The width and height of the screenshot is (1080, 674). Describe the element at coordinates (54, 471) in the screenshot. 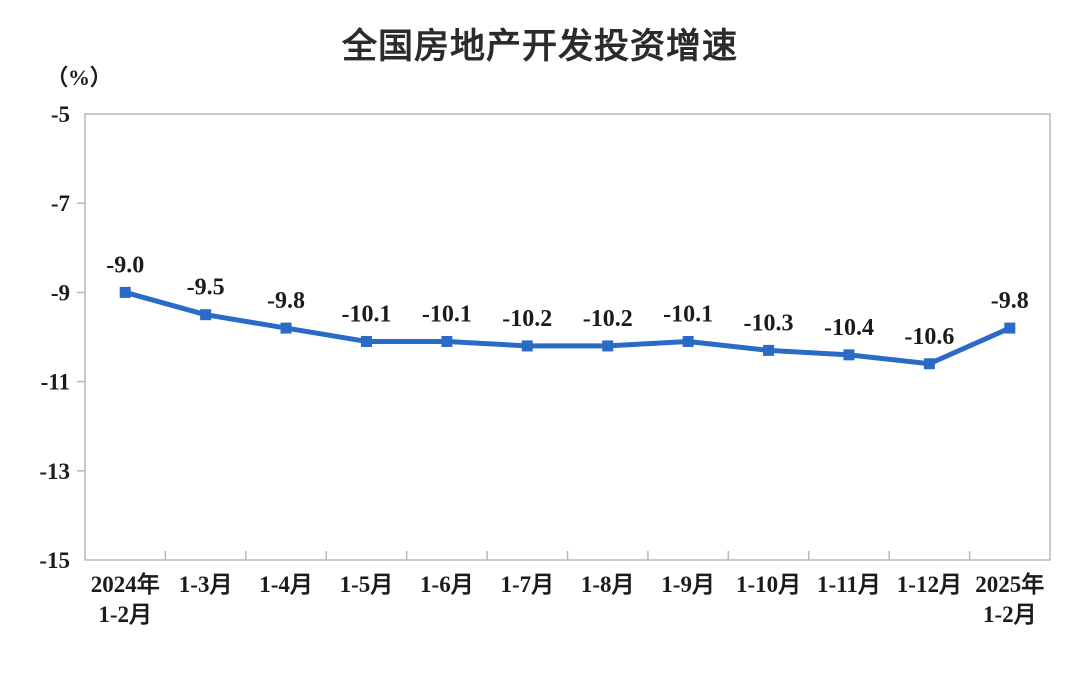

I see `y-axis-tick-label: -13` at that location.